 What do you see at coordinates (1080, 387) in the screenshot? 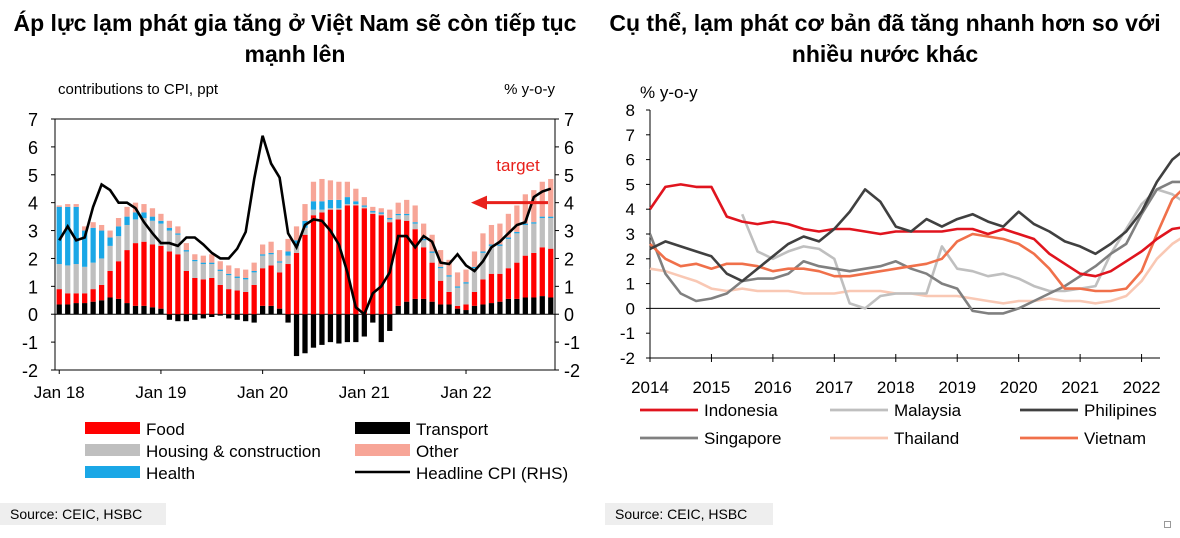
I see `right-chart-x-tick: 2021` at bounding box center [1080, 387].